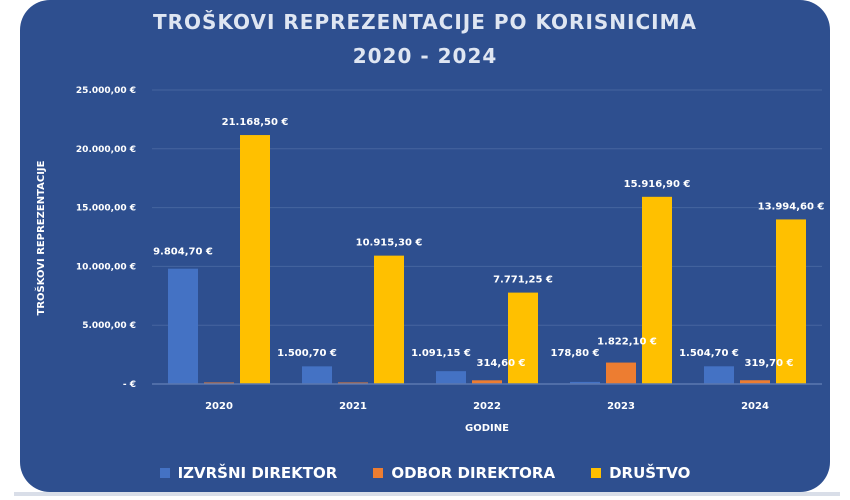  Describe the element at coordinates (183, 252) in the screenshot. I see `data-label: 9.804,70 €` at that location.